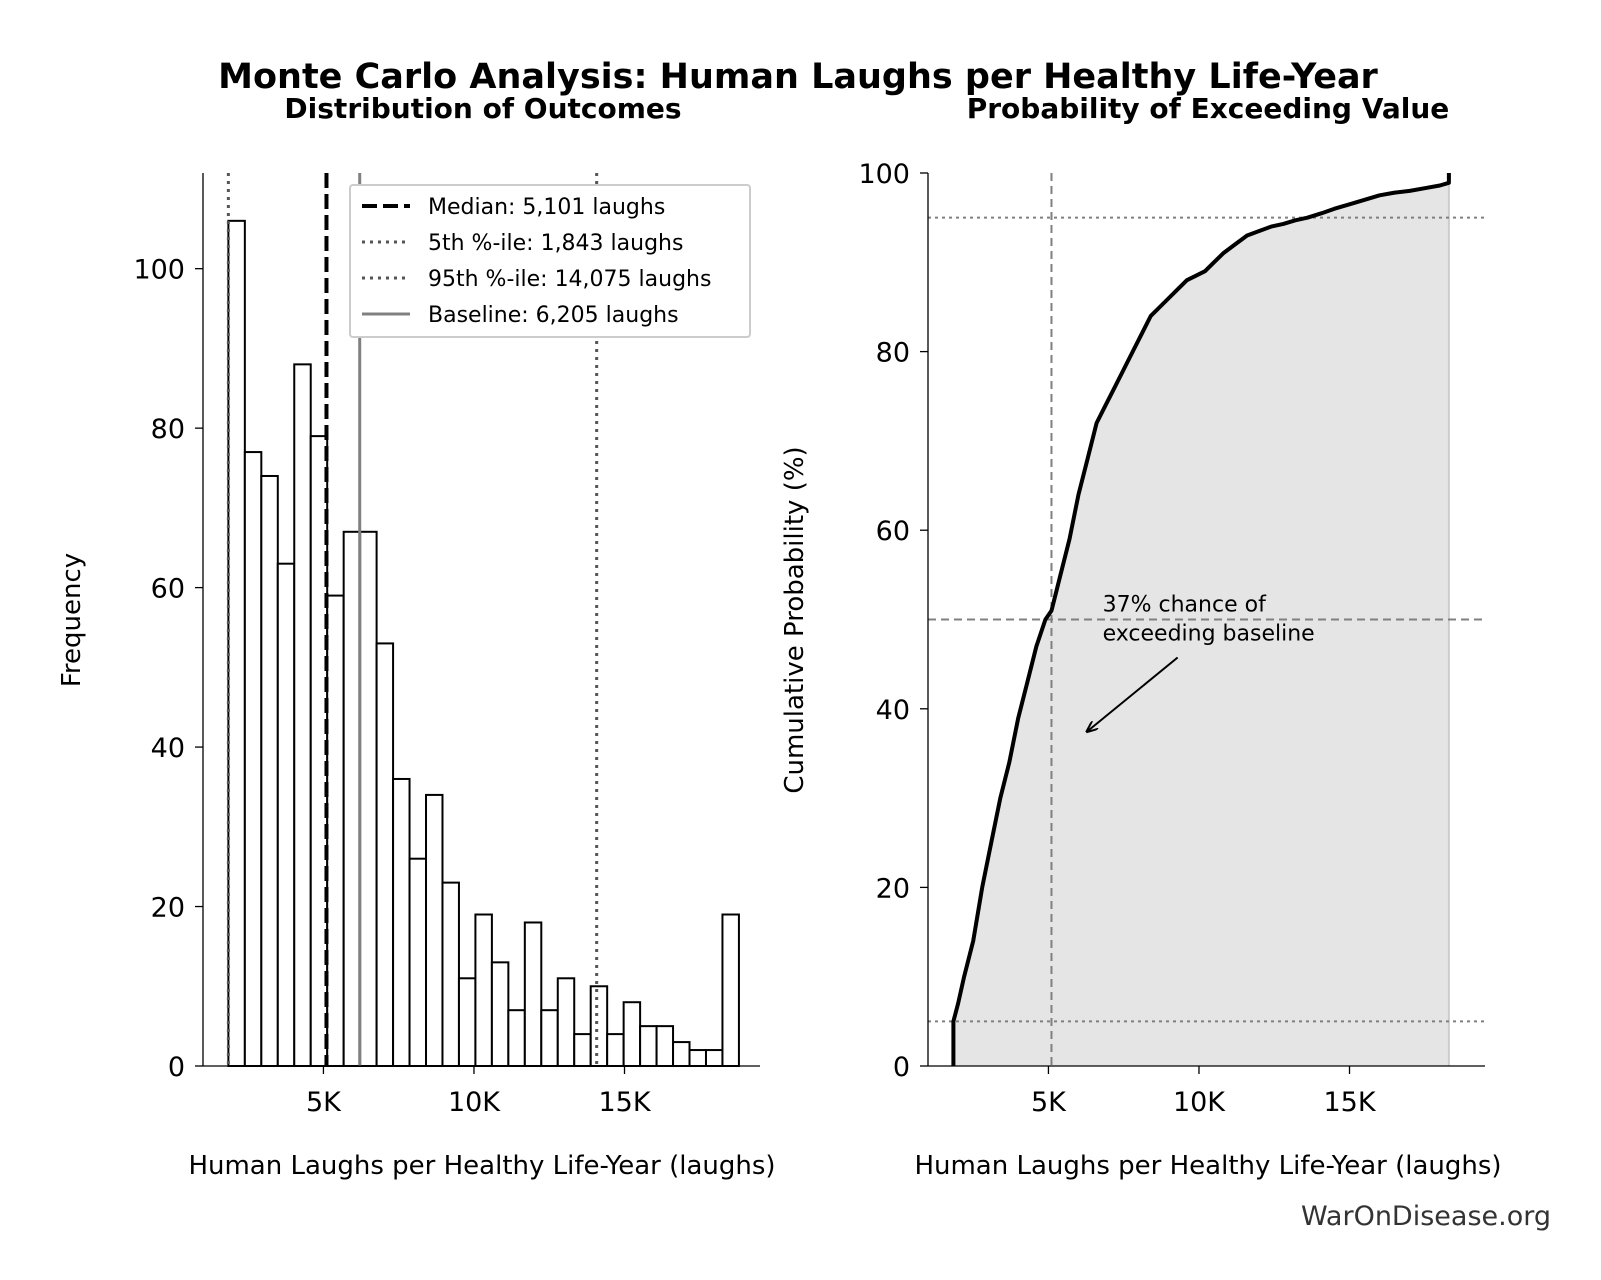  I want to click on annotation-line-1: 37% chance of, so click(1185, 605).